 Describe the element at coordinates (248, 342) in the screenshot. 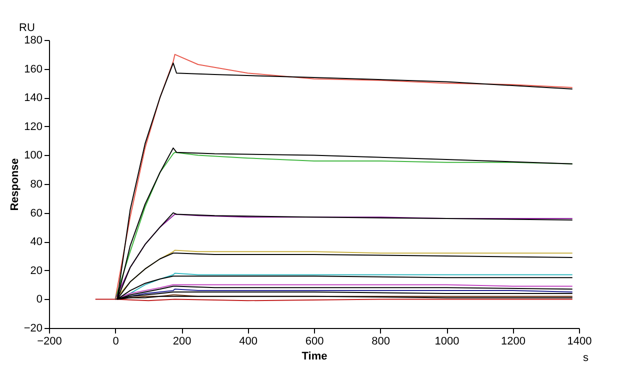

I see `x-tick-label: 400` at that location.